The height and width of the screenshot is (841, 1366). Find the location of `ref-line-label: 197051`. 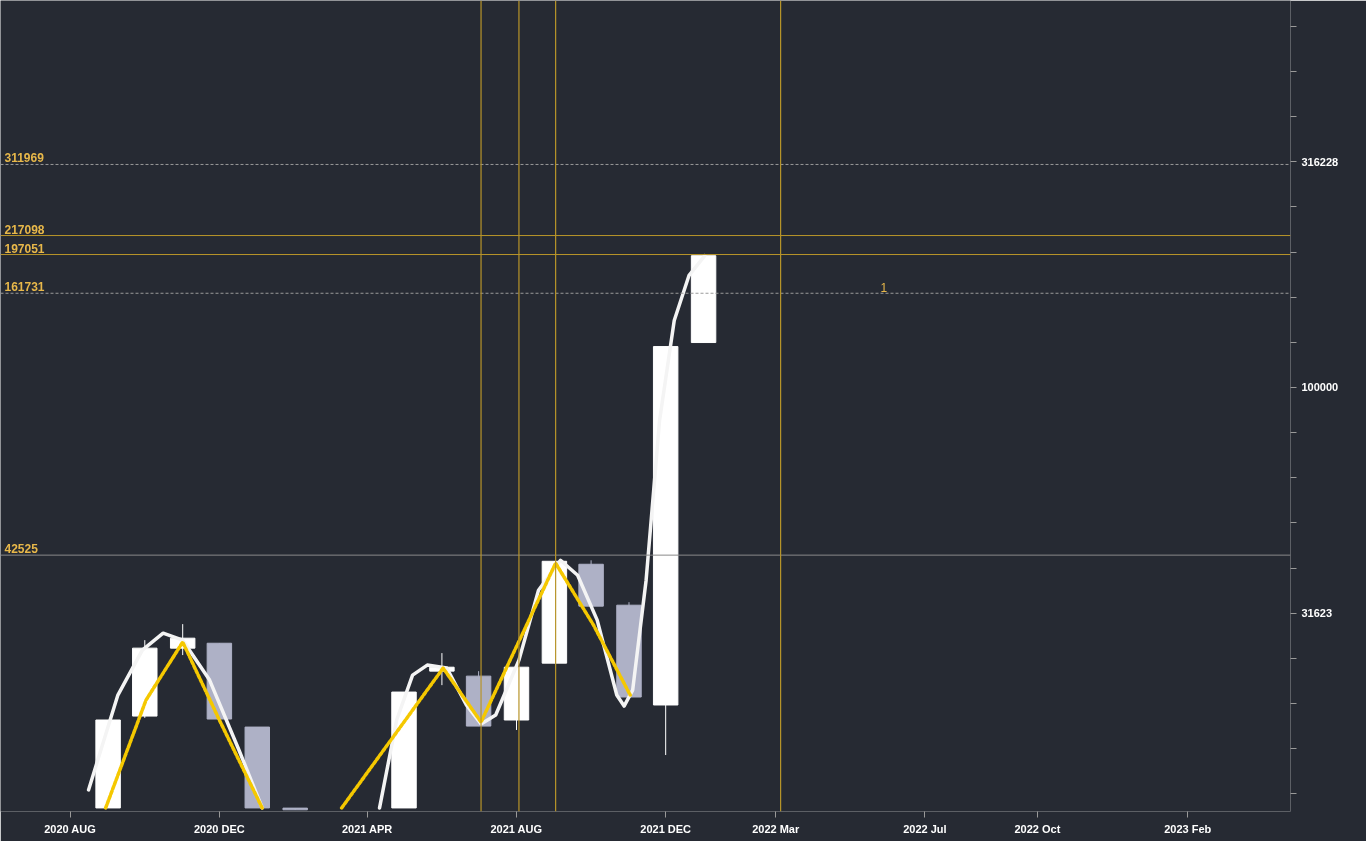

ref-line-label: 197051 is located at coordinates (24, 248).